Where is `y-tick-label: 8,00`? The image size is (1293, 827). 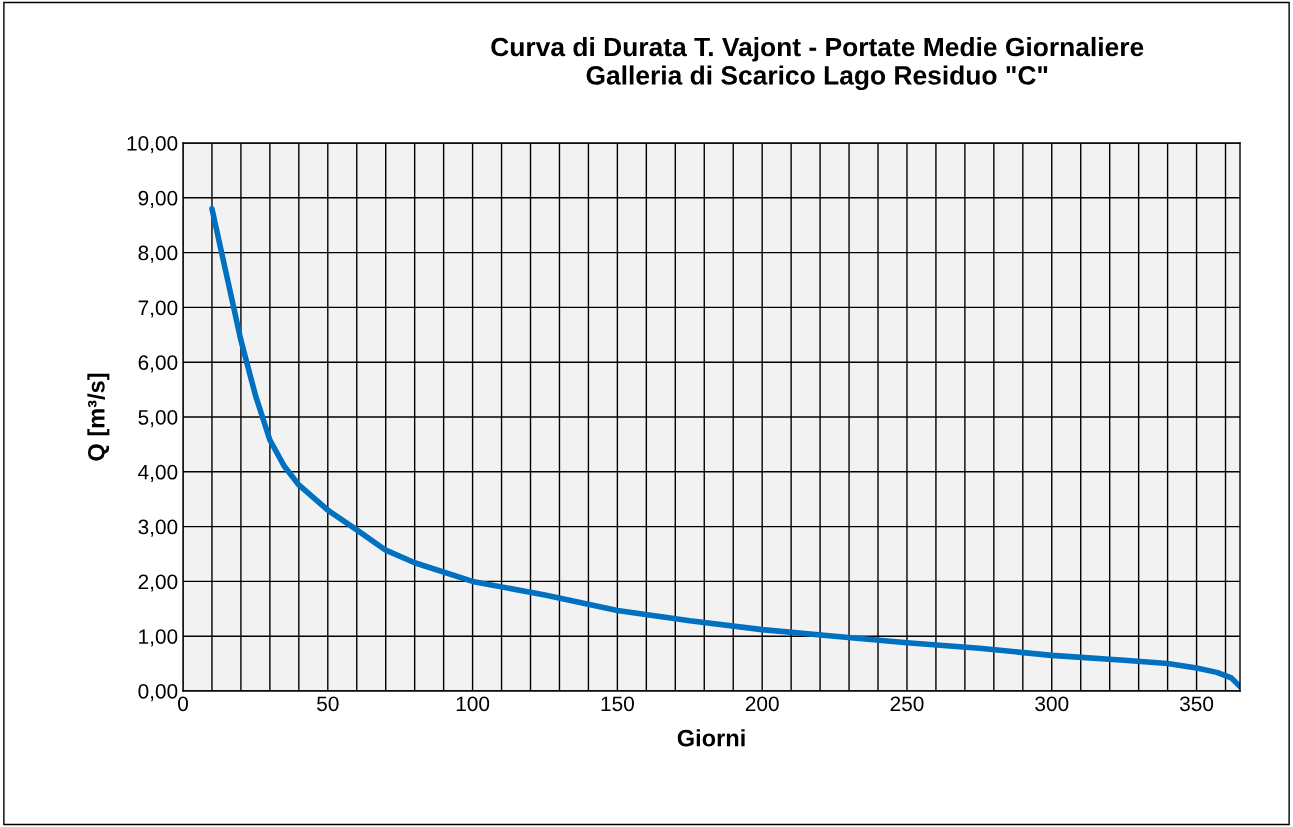
y-tick-label: 8,00 is located at coordinates (158, 254).